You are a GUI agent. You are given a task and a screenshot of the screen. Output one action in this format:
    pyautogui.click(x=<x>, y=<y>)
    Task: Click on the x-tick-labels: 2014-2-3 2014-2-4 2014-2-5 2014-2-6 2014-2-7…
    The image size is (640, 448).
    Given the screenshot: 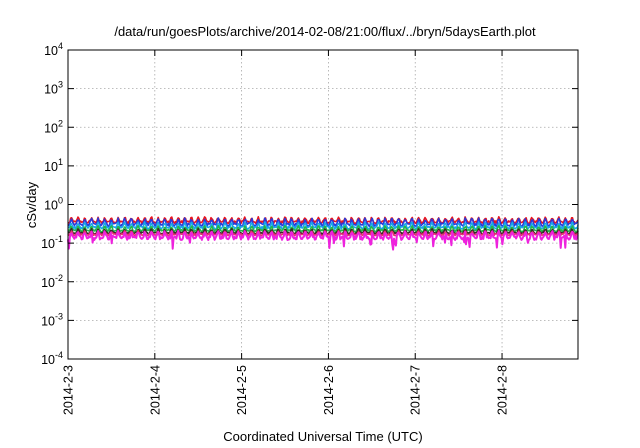 What is the action you would take?
    pyautogui.click(x=286, y=390)
    